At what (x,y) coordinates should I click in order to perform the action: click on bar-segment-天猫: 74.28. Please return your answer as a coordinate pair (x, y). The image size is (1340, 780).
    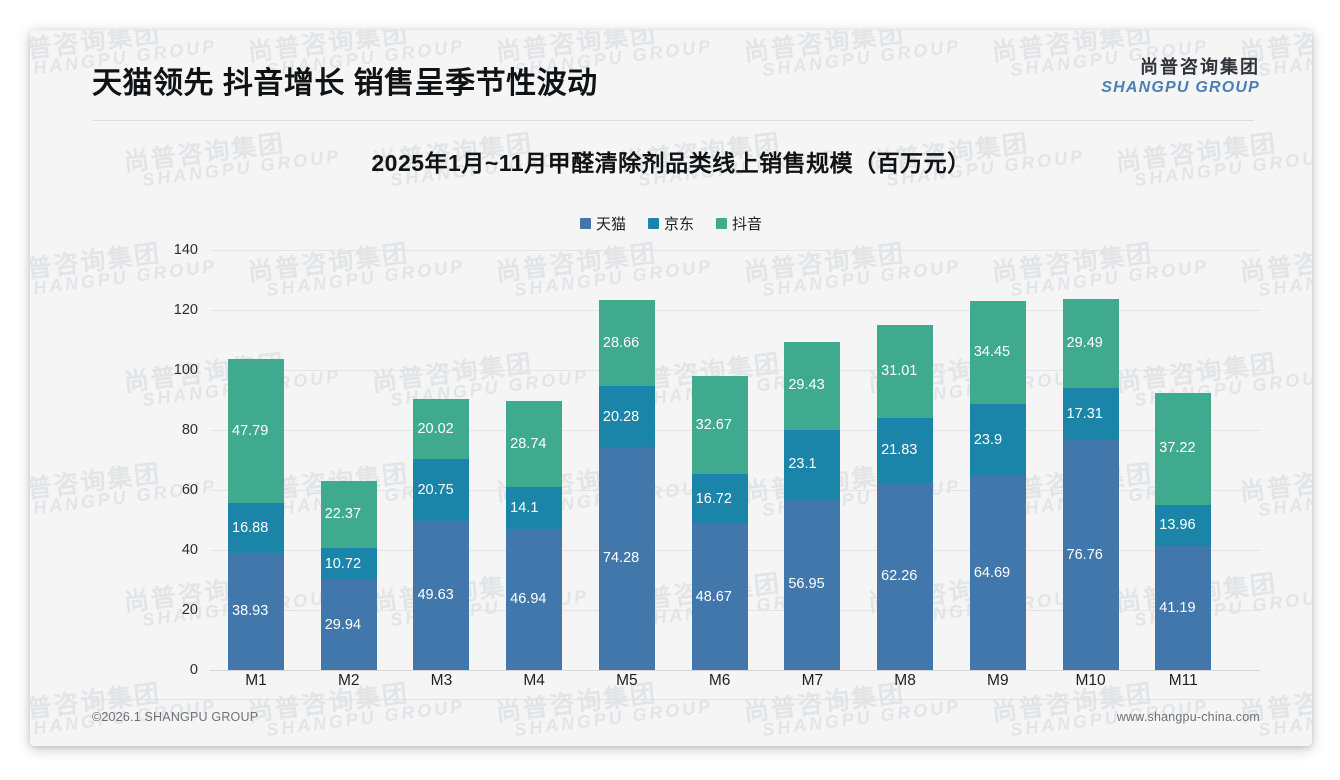
    Looking at the image, I should click on (626, 558).